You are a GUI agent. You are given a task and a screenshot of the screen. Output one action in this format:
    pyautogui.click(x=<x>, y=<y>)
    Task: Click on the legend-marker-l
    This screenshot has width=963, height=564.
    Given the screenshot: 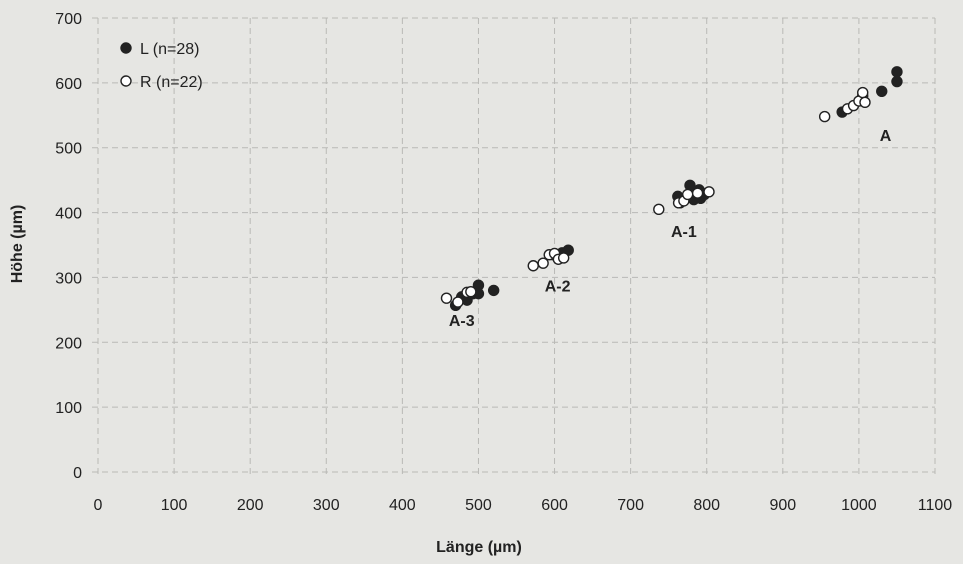 What is the action you would take?
    pyautogui.click(x=126, y=48)
    